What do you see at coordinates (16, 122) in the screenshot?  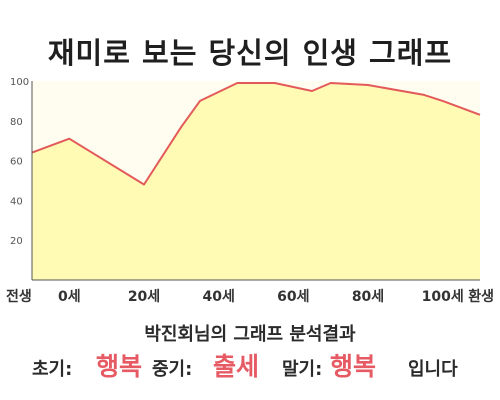 I see `y-tick-label: 80` at bounding box center [16, 122].